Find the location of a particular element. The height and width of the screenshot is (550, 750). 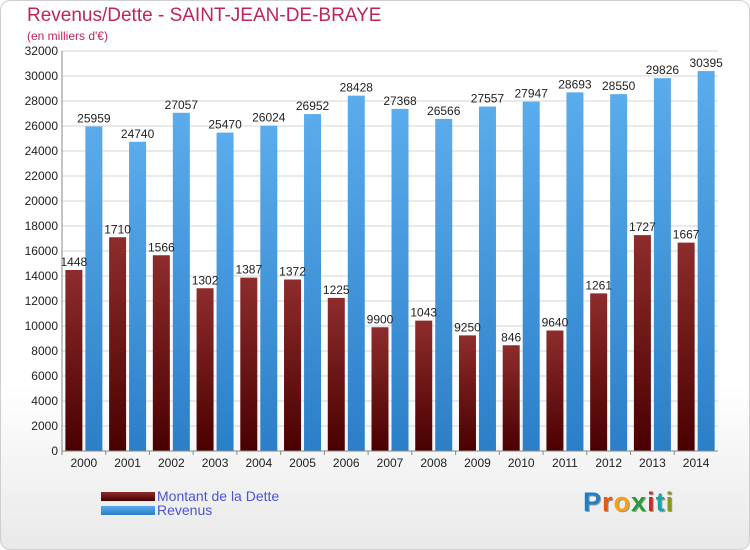

x-tick-label: 2005 is located at coordinates (302, 463).